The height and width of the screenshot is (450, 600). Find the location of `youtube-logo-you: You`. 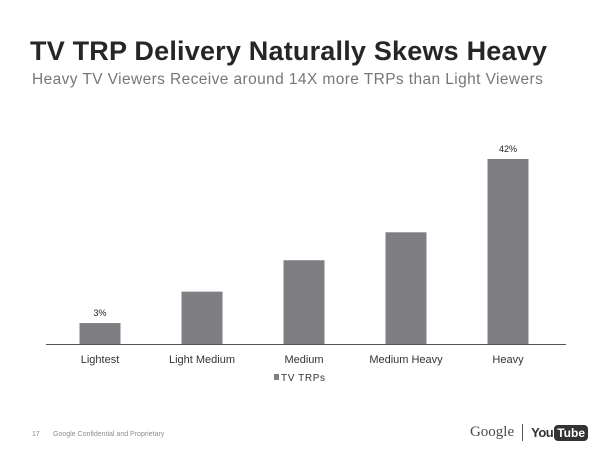

youtube-logo-you: You is located at coordinates (542, 432).